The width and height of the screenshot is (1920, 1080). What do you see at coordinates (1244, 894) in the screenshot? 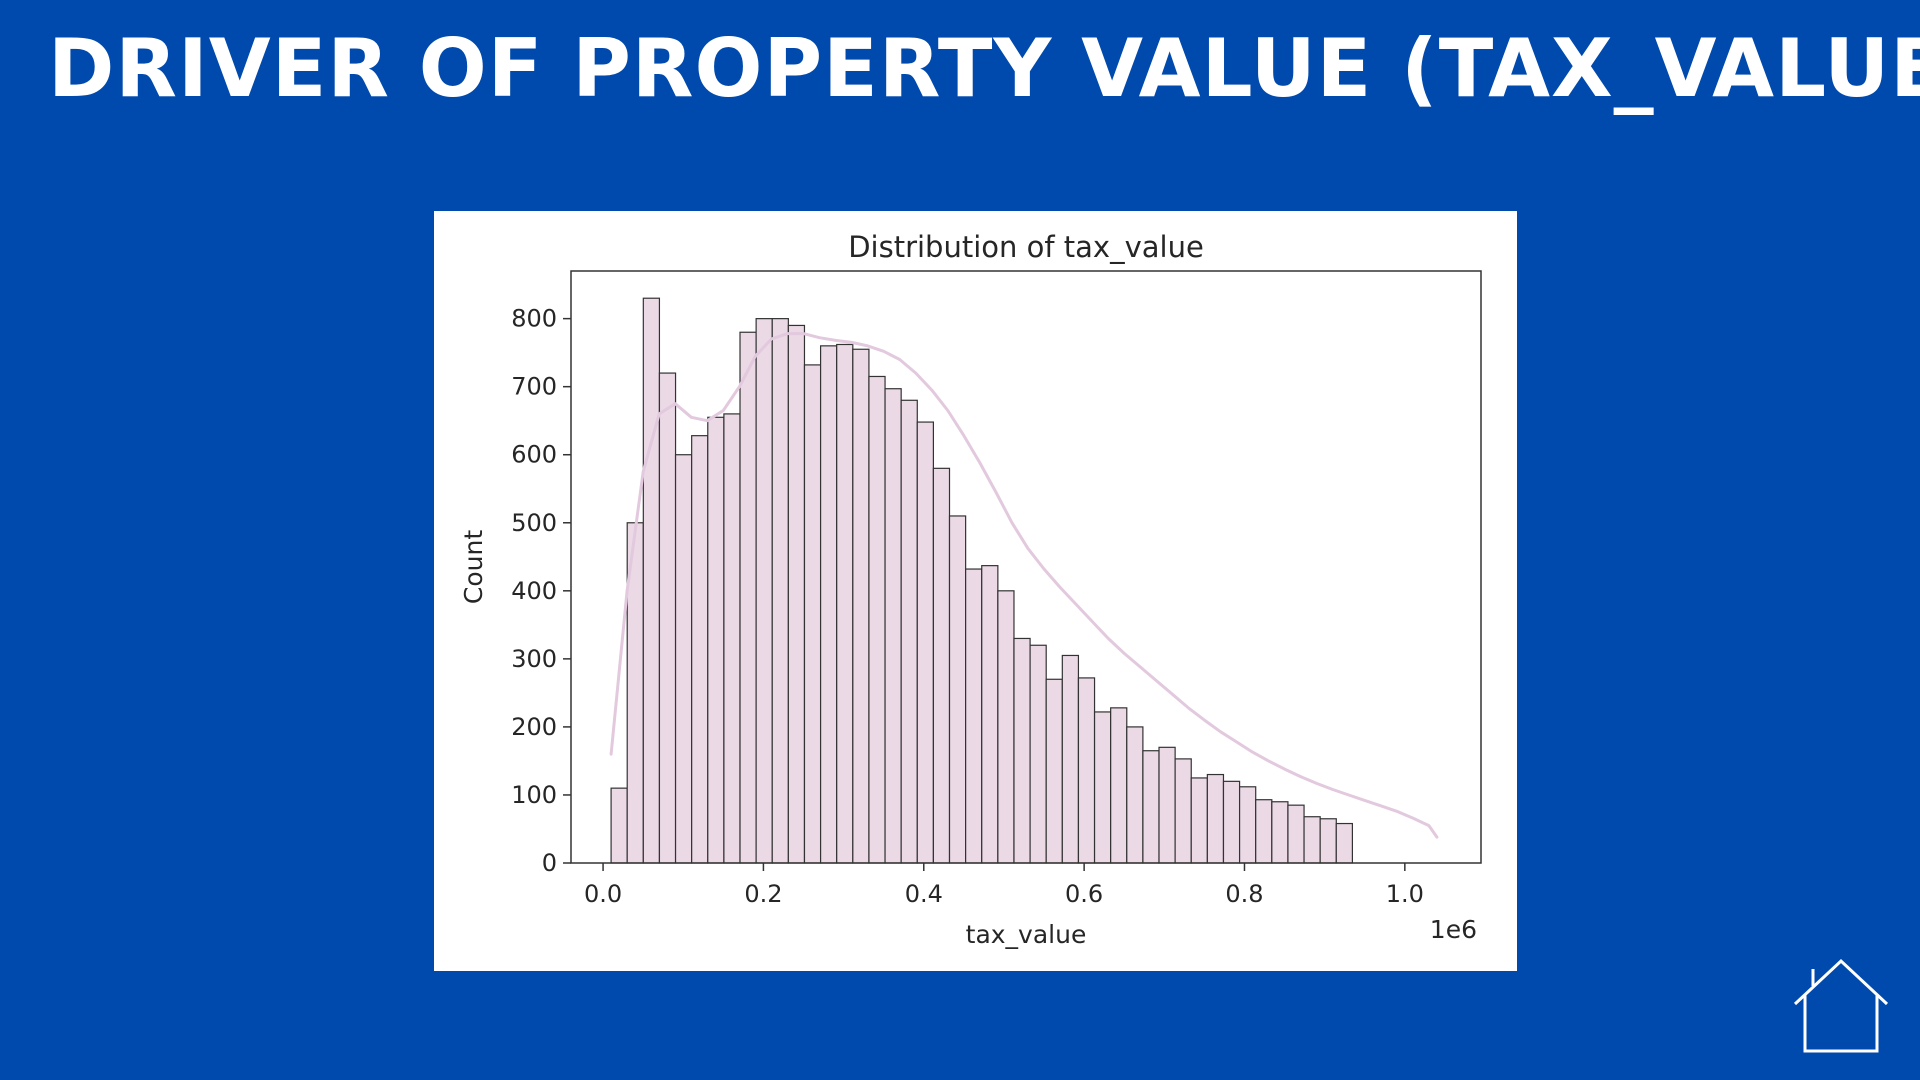
I see `x-tick-label: 0.8` at bounding box center [1244, 894].